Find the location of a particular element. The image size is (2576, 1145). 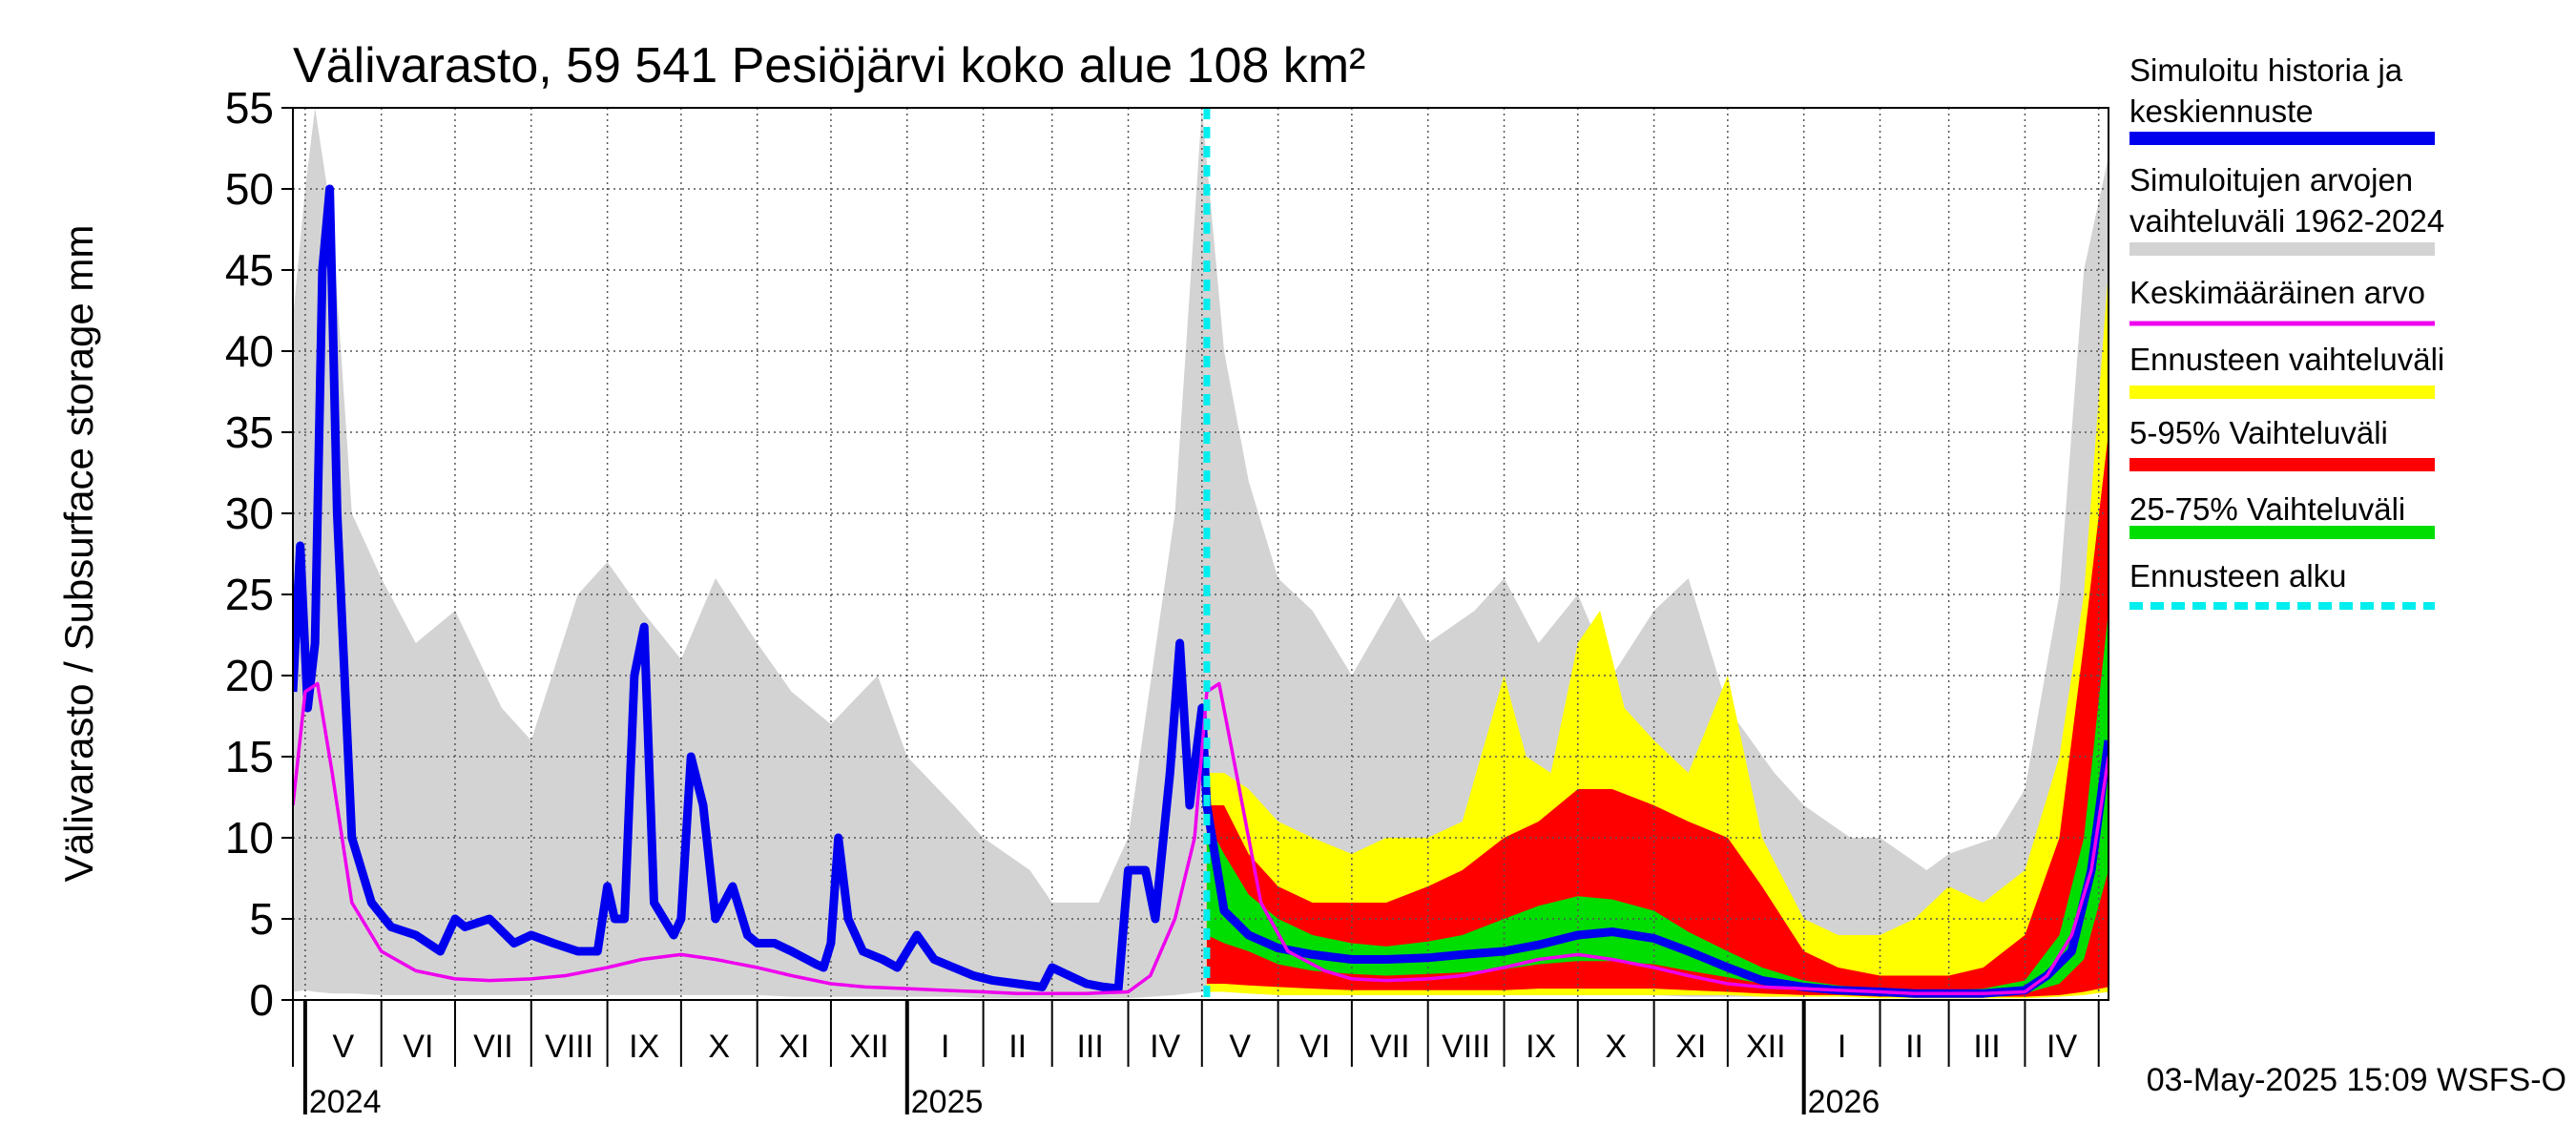

x-year-label: 2026 is located at coordinates (1844, 1102).